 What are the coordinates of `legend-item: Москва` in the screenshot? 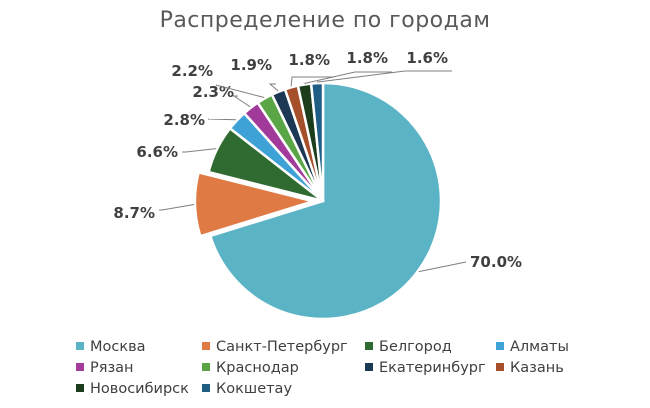 It's located at (111, 347).